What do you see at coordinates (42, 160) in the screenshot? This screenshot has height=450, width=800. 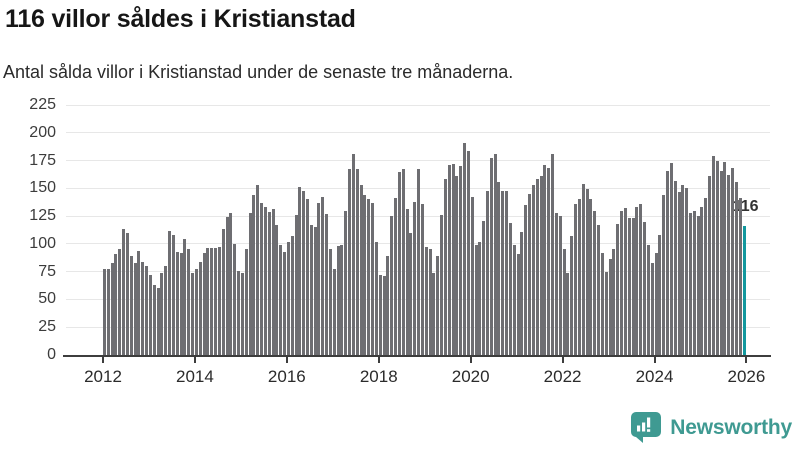 I see `y-axis-tick-label: 175` at bounding box center [42, 160].